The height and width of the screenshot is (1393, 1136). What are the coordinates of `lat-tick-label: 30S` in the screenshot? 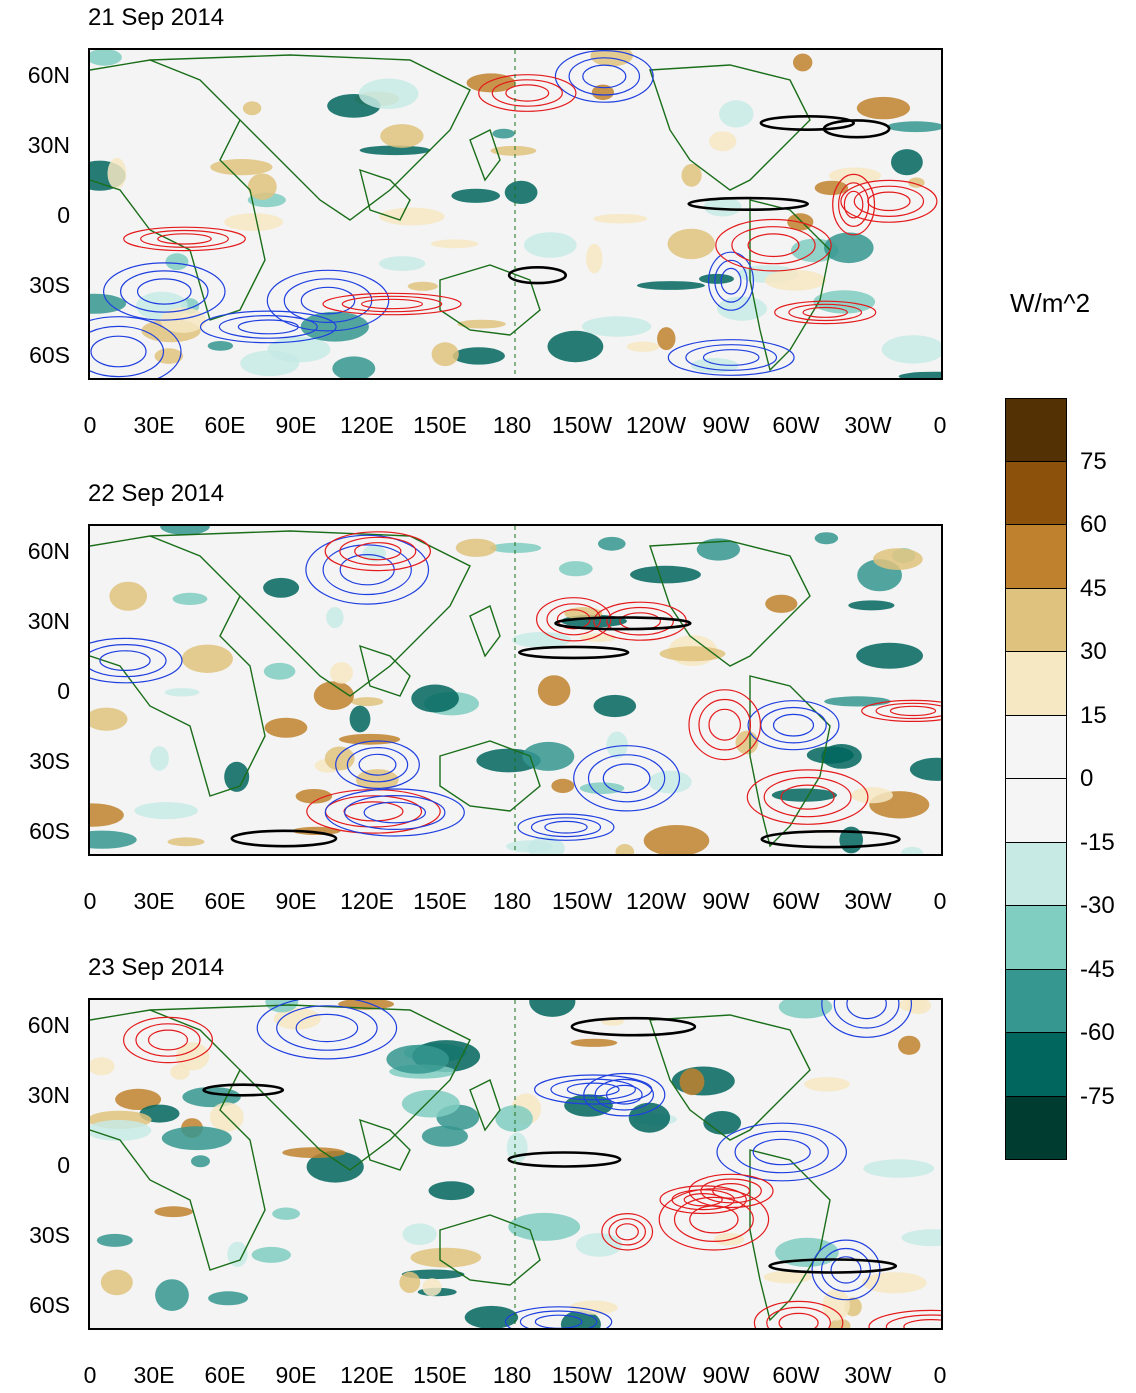 It's located at (49, 1235).